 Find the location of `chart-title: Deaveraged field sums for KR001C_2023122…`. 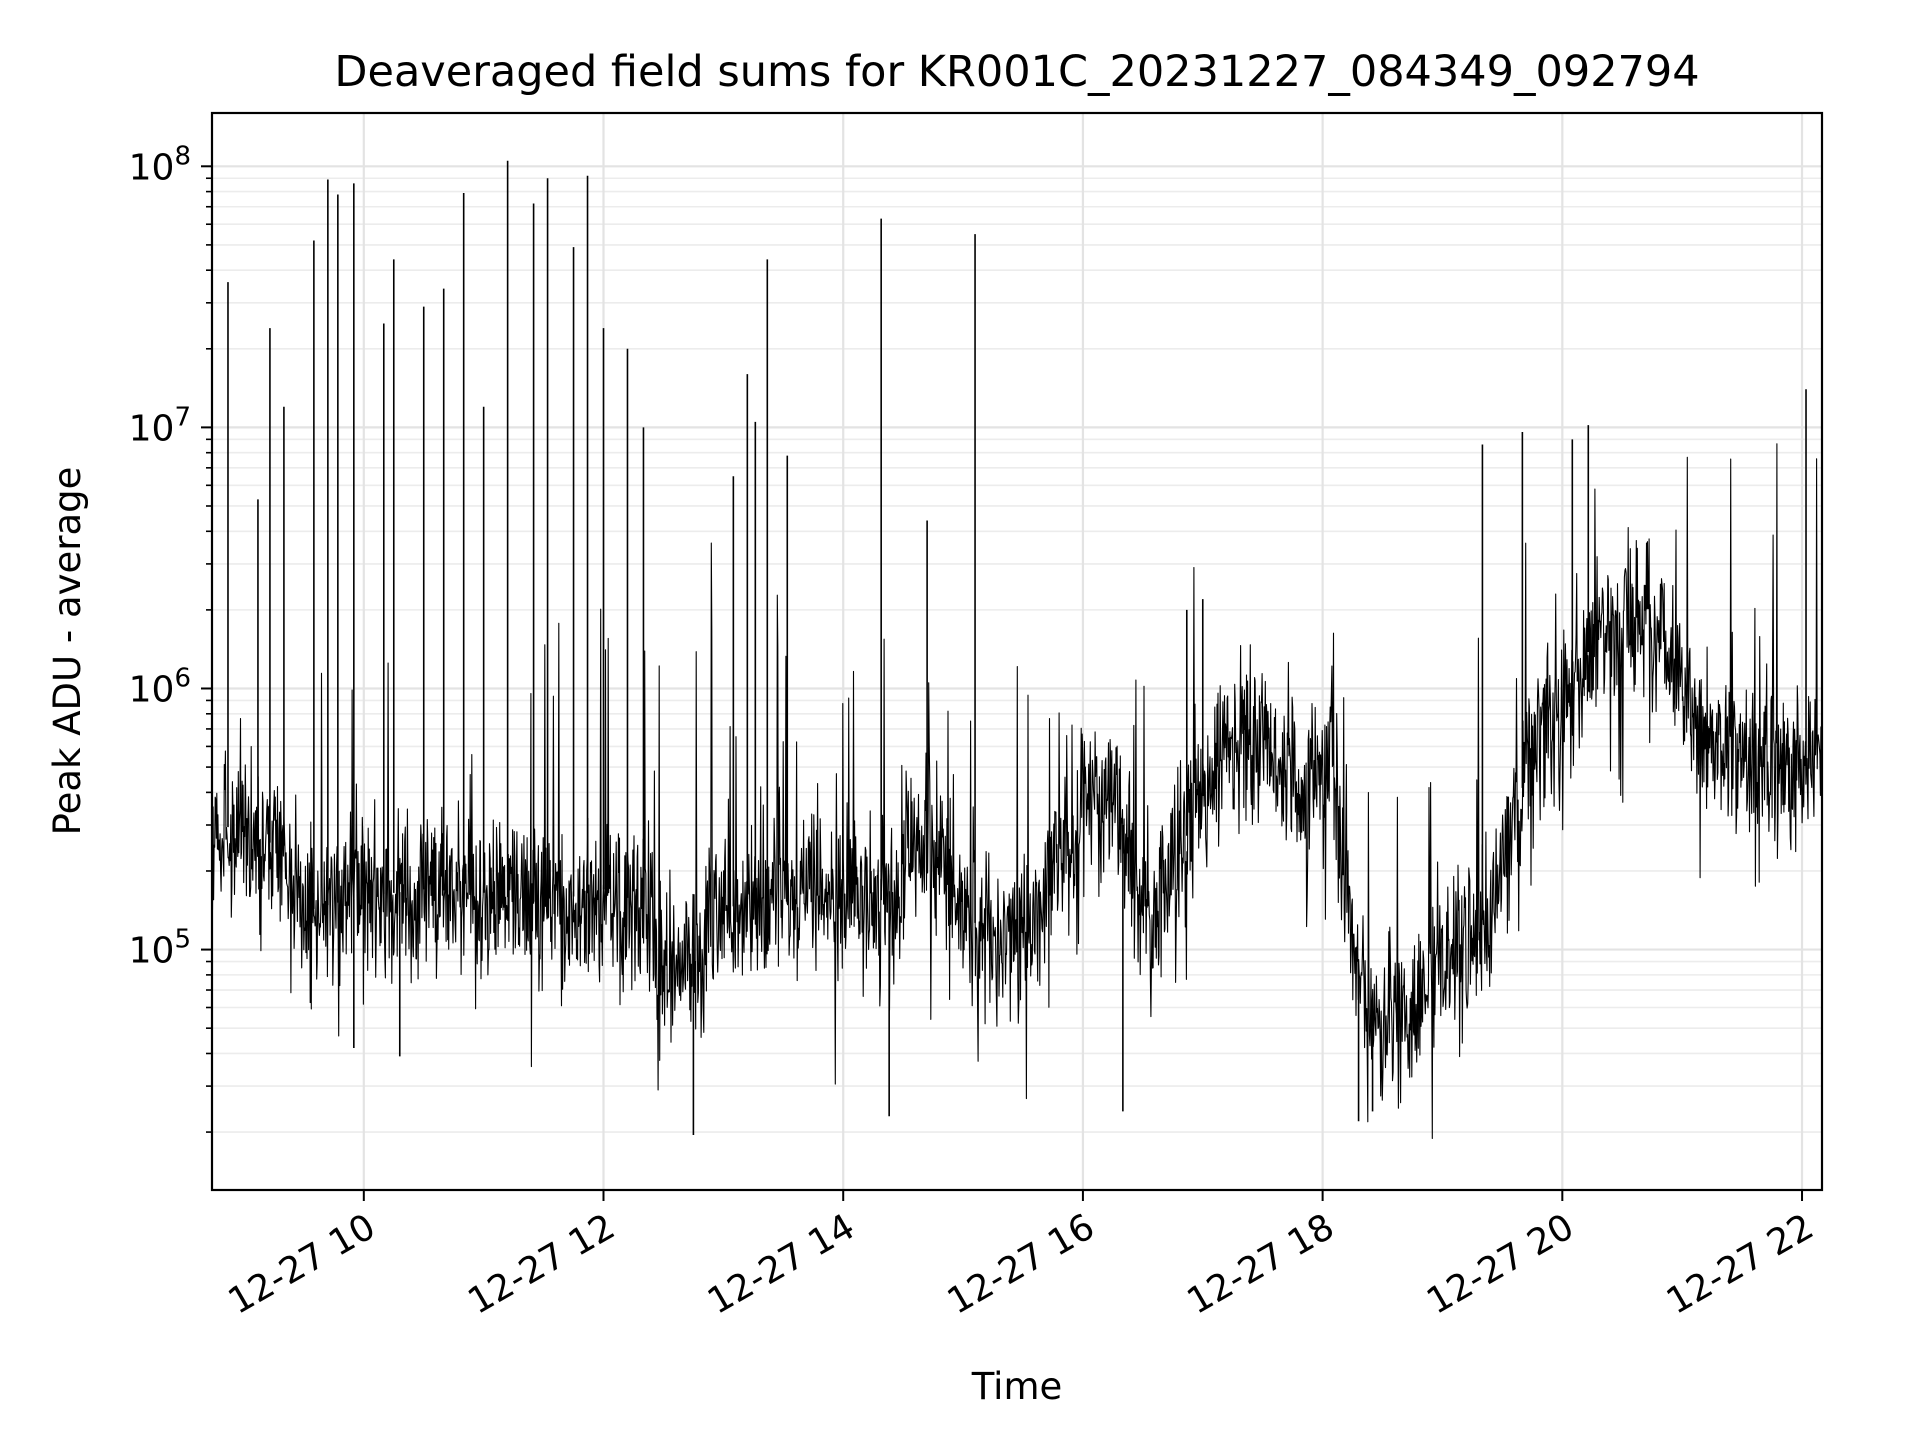

chart-title: Deaveraged field sums for KR001C_2023122… is located at coordinates (1016, 72).